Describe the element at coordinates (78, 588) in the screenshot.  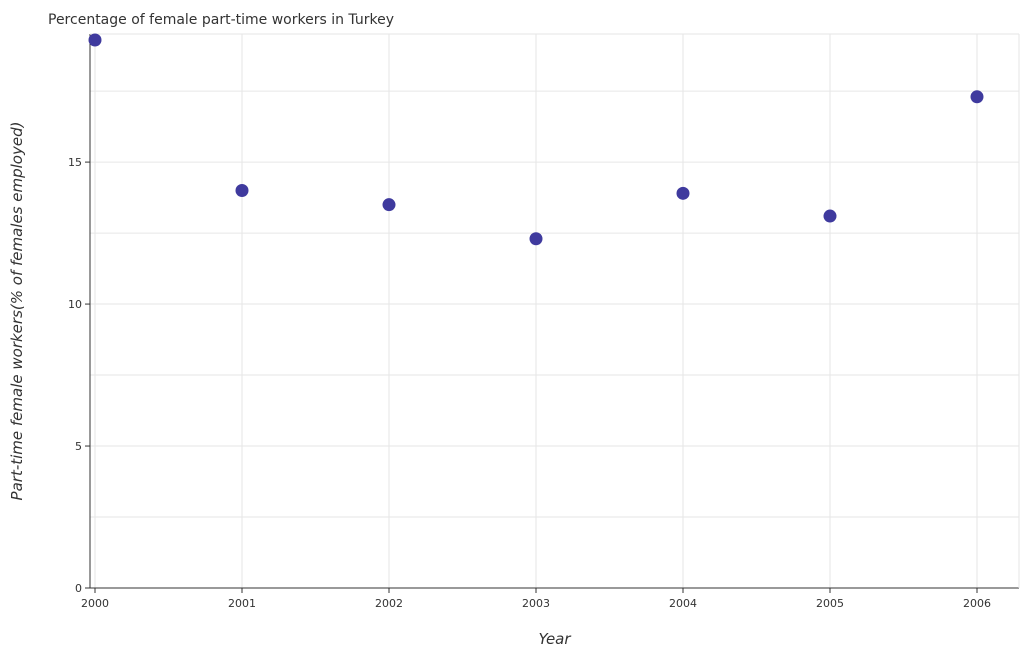
I see `y-tick-label: 0` at that location.